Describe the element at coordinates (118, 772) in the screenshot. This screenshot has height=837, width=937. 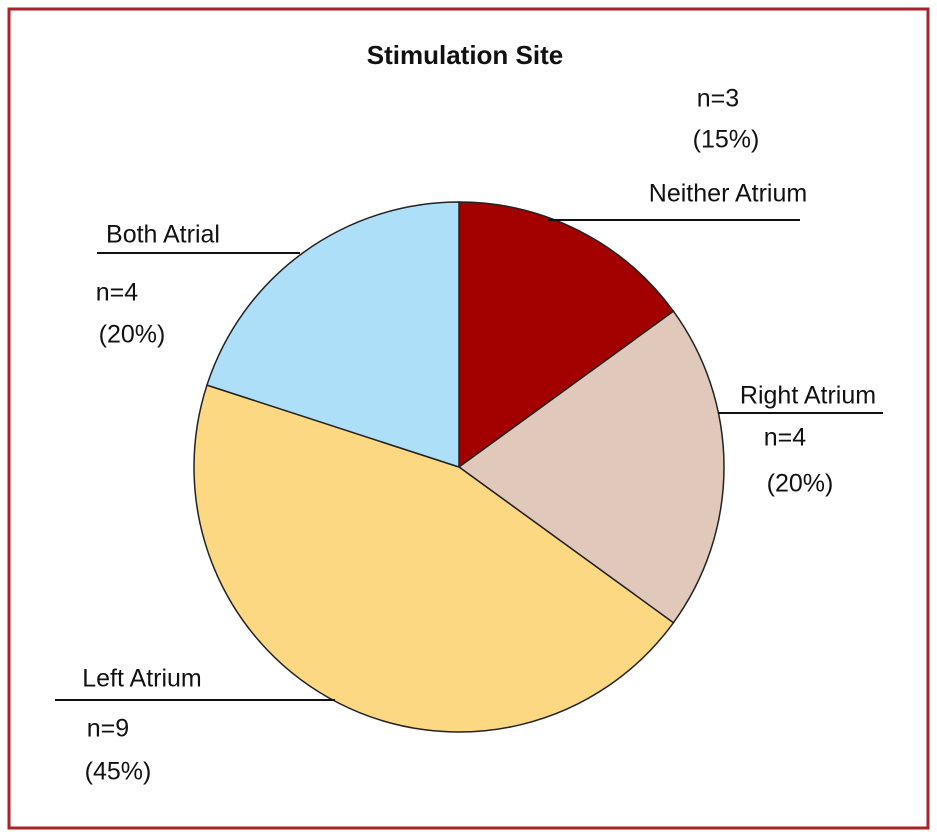
I see `percent-label: (45%)` at that location.